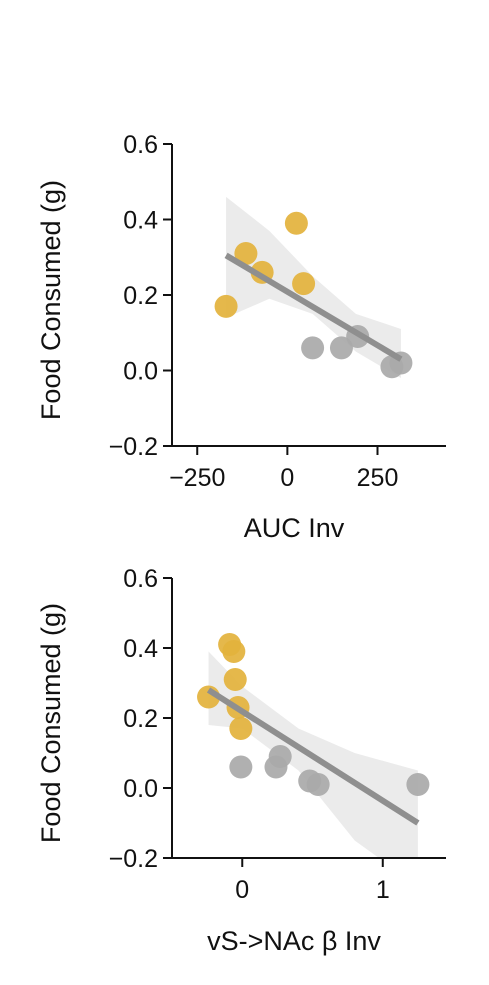 This screenshot has height=985, width=489. What do you see at coordinates (197, 478) in the screenshot?
I see `x-tick-label: −250` at bounding box center [197, 478].